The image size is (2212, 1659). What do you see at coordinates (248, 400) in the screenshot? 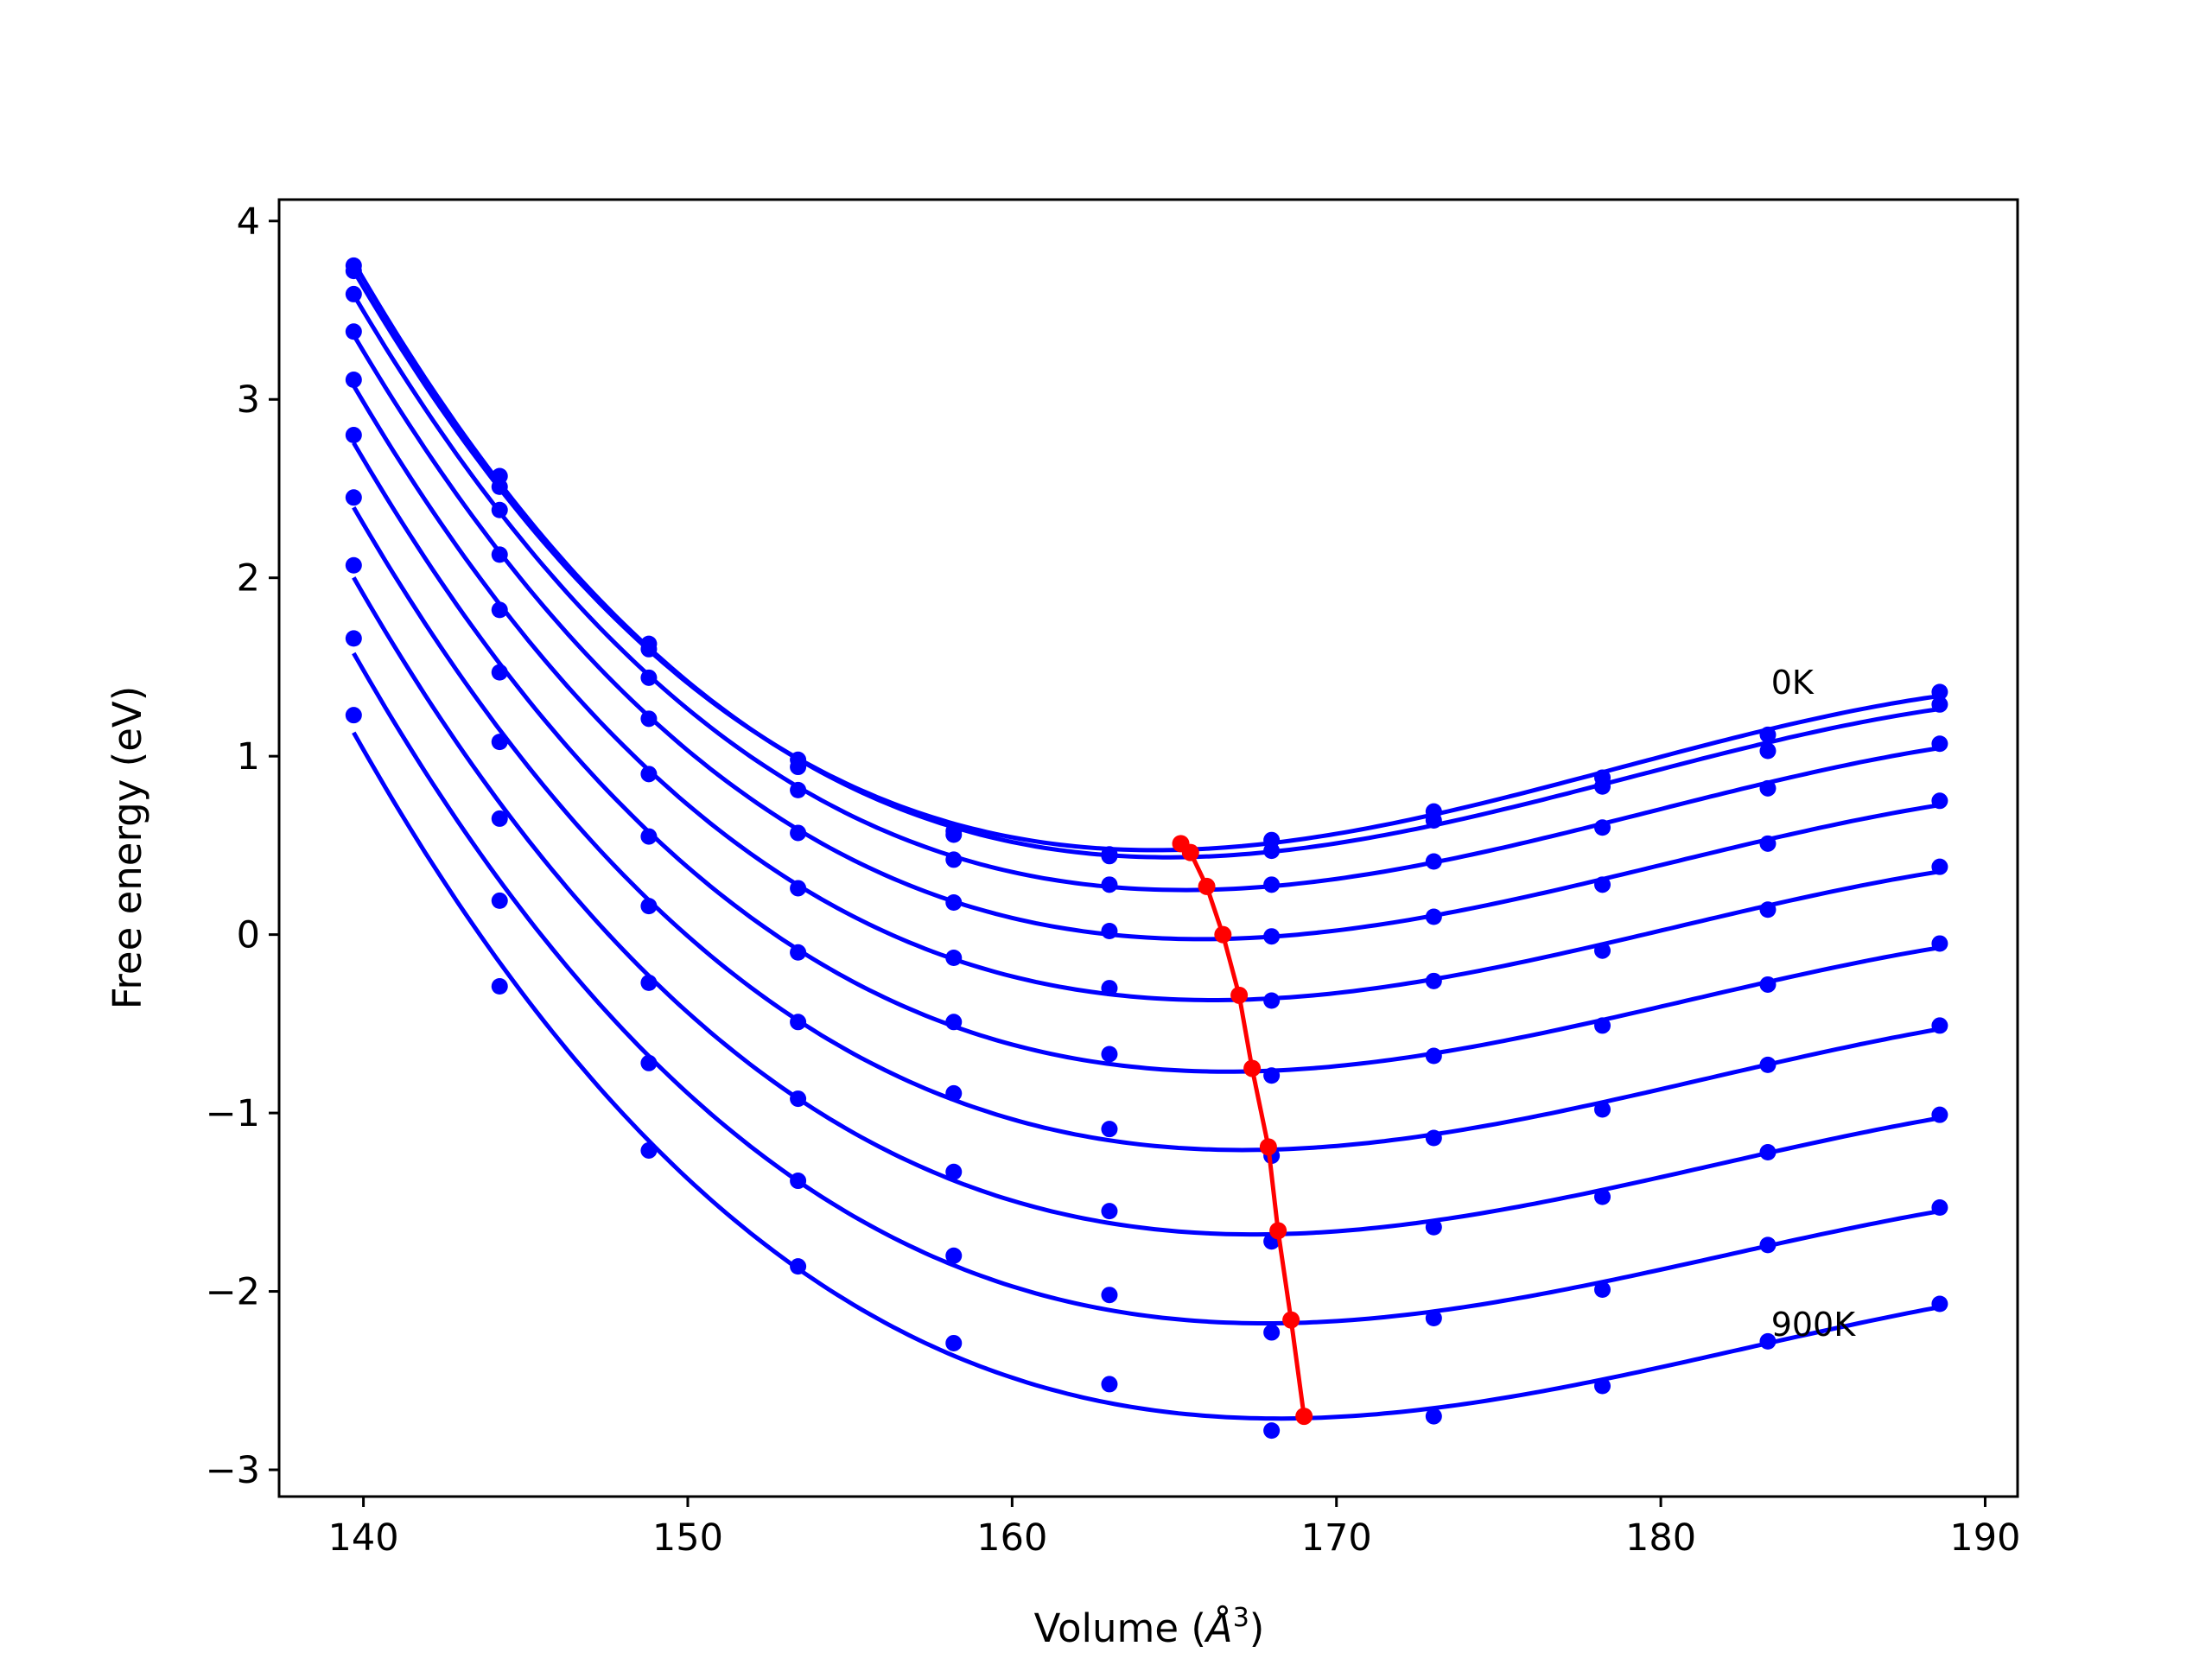
I see `y-tick-label-1: 3` at bounding box center [248, 400].